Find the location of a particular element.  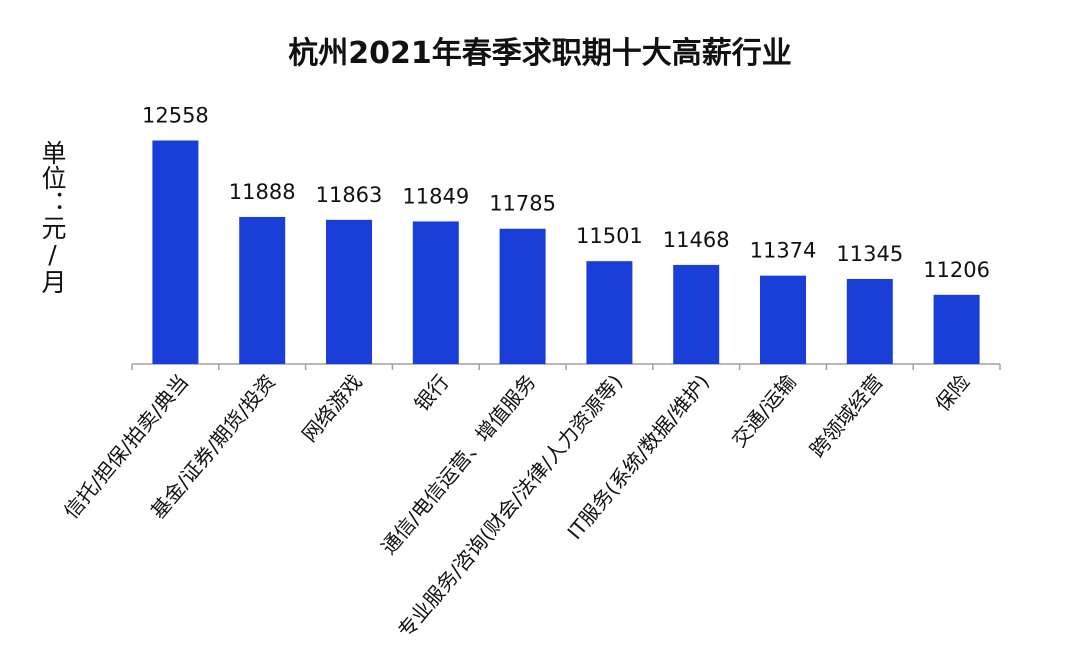

category-label: 银行 is located at coordinates (432, 393).